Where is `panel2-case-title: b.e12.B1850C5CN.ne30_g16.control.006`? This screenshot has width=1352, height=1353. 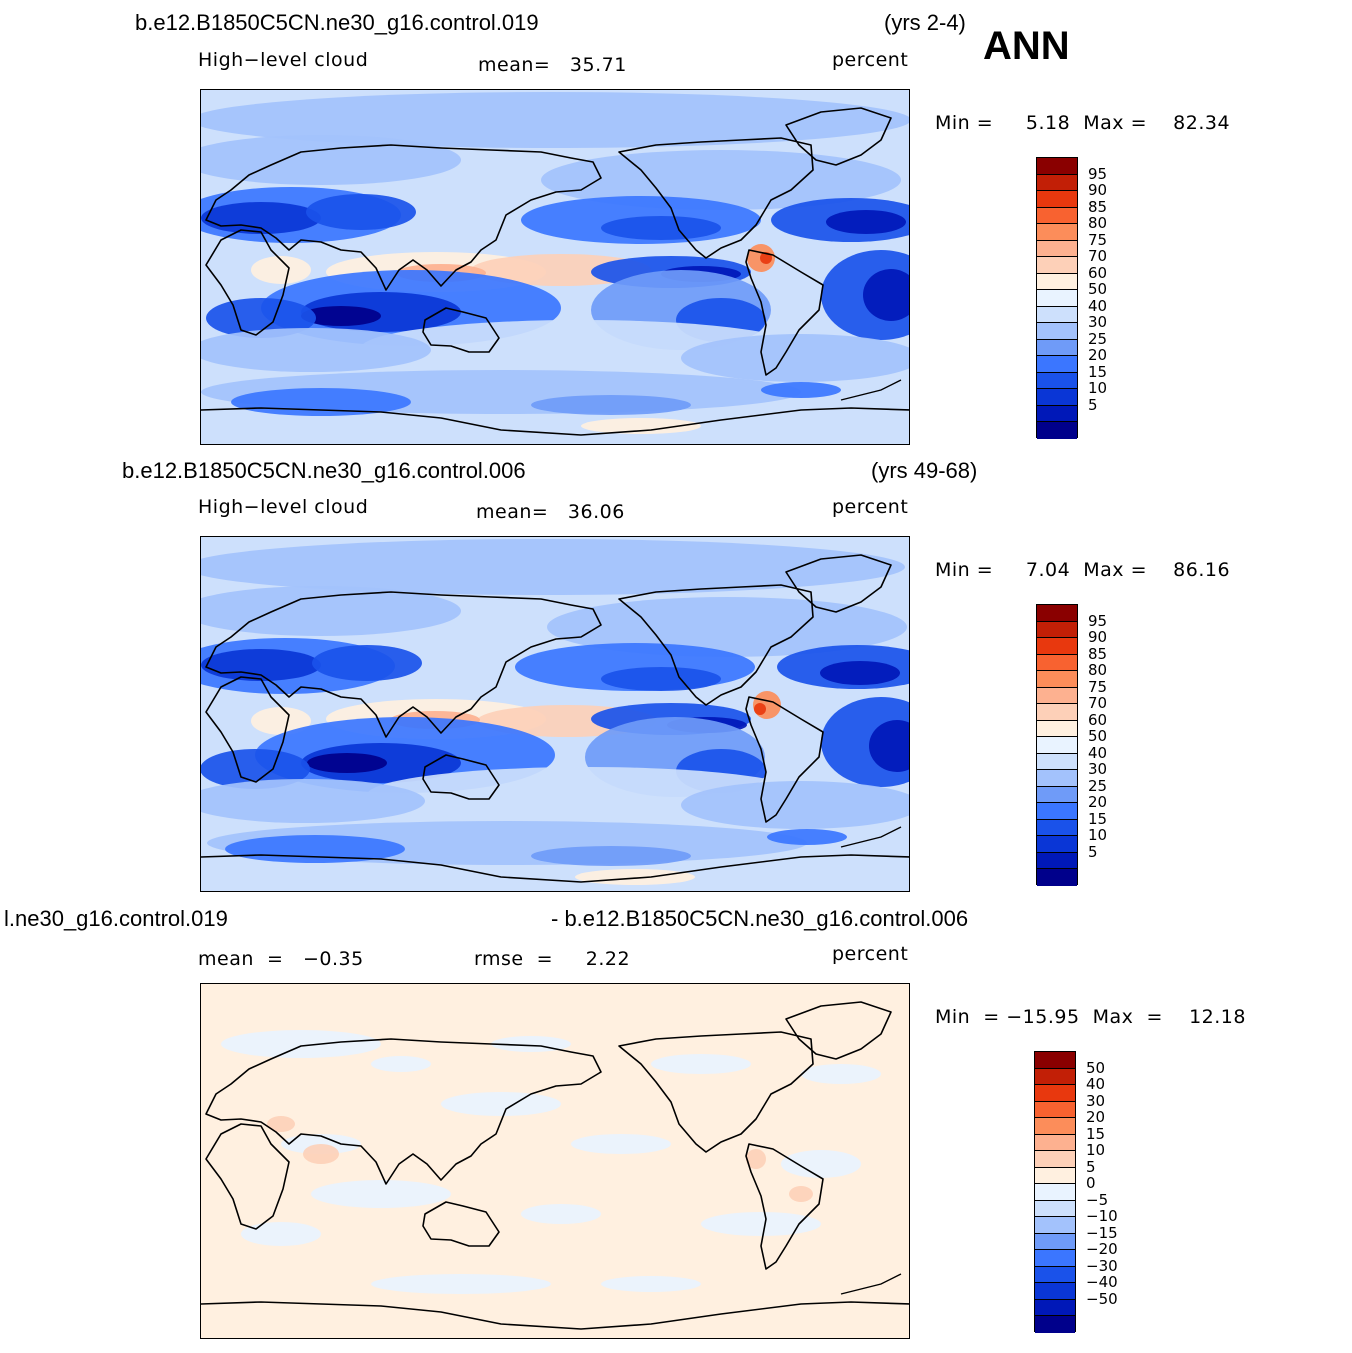
panel2-case-title: b.e12.B1850C5CN.ne30_g16.control.006 is located at coordinates (324, 470).